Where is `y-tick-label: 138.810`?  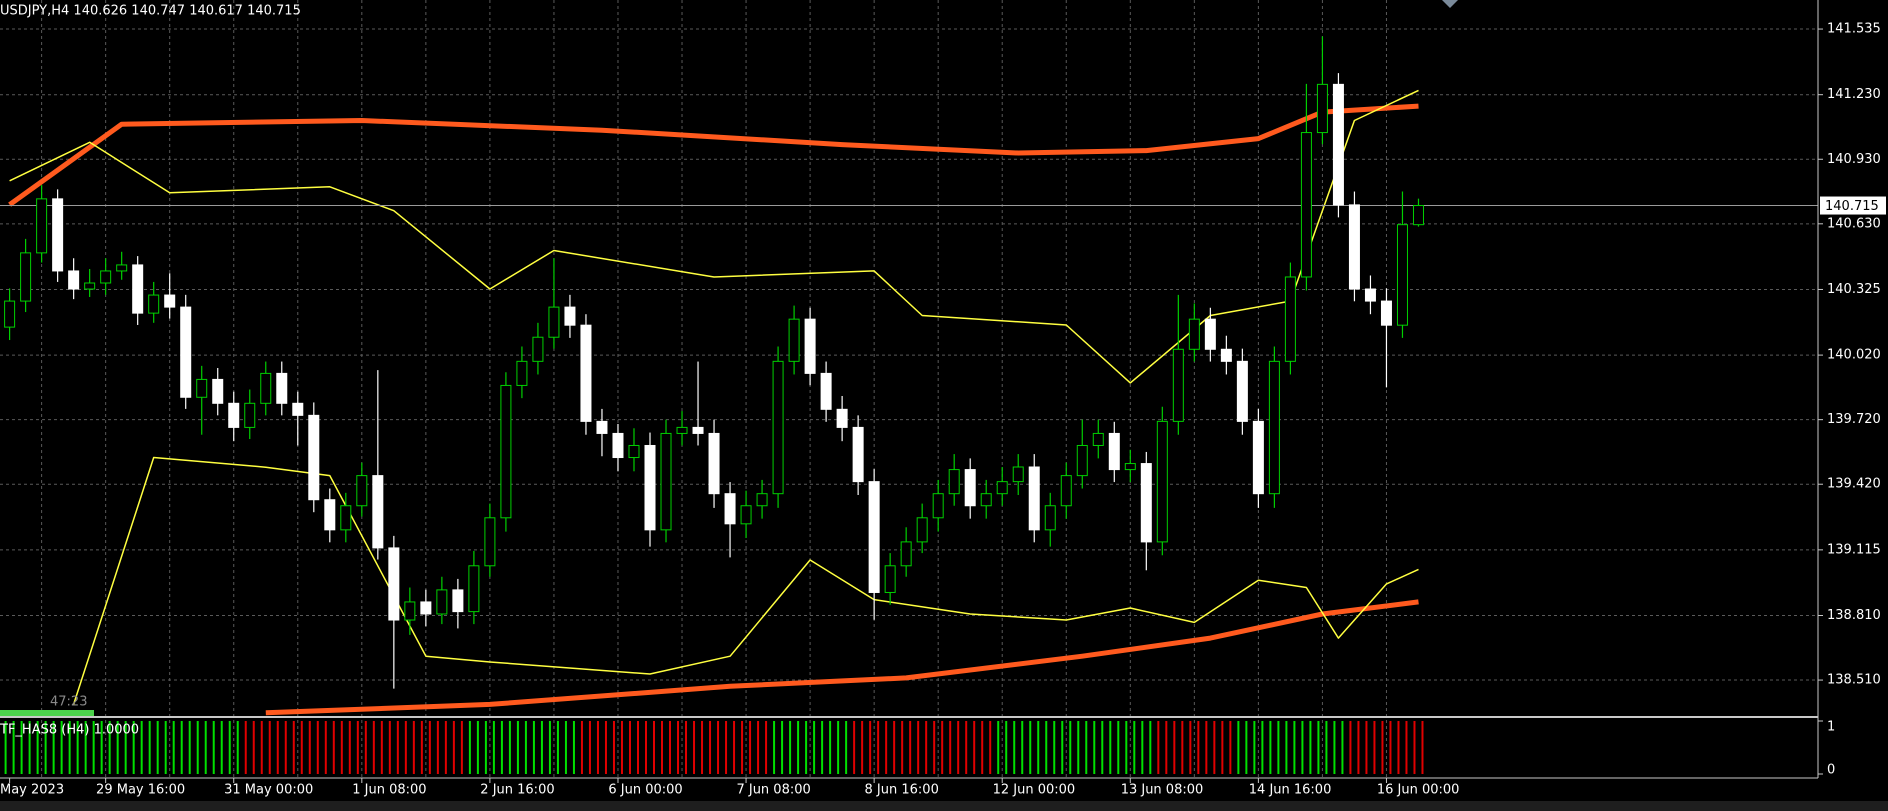
y-tick-label: 138.810 is located at coordinates (1854, 615).